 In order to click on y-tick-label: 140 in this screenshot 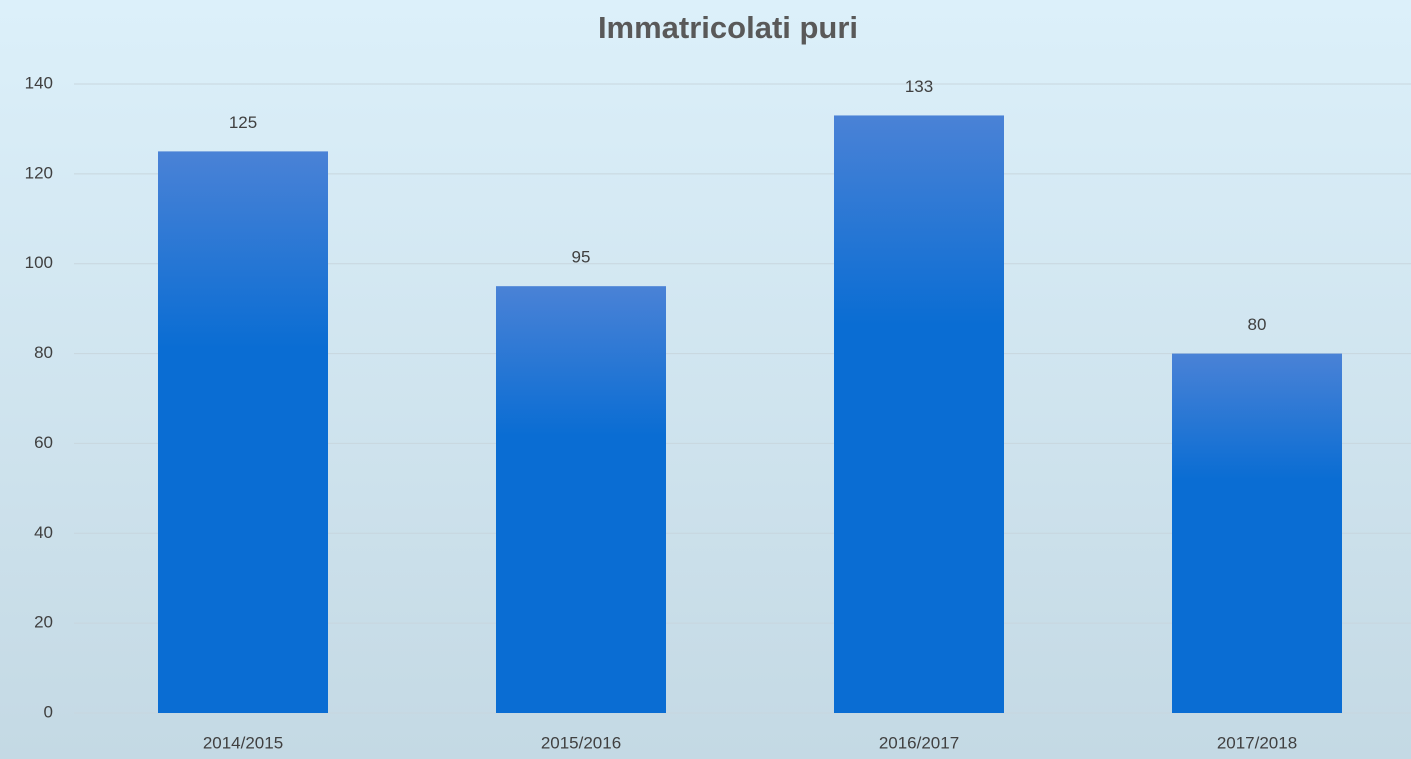, I will do `click(39, 82)`.